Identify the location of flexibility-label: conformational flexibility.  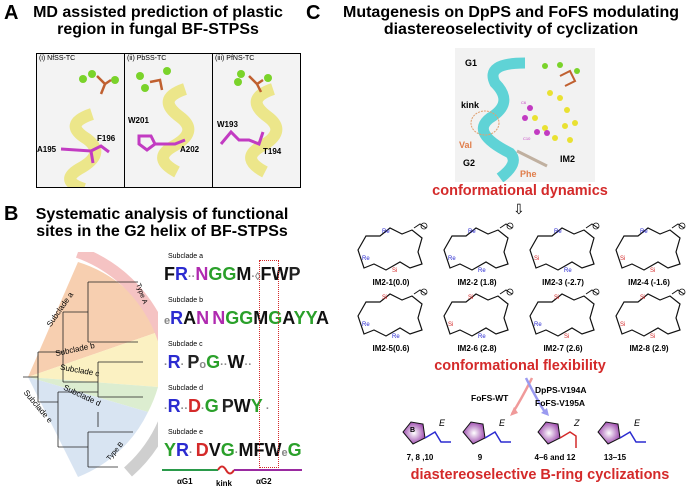
(520, 366).